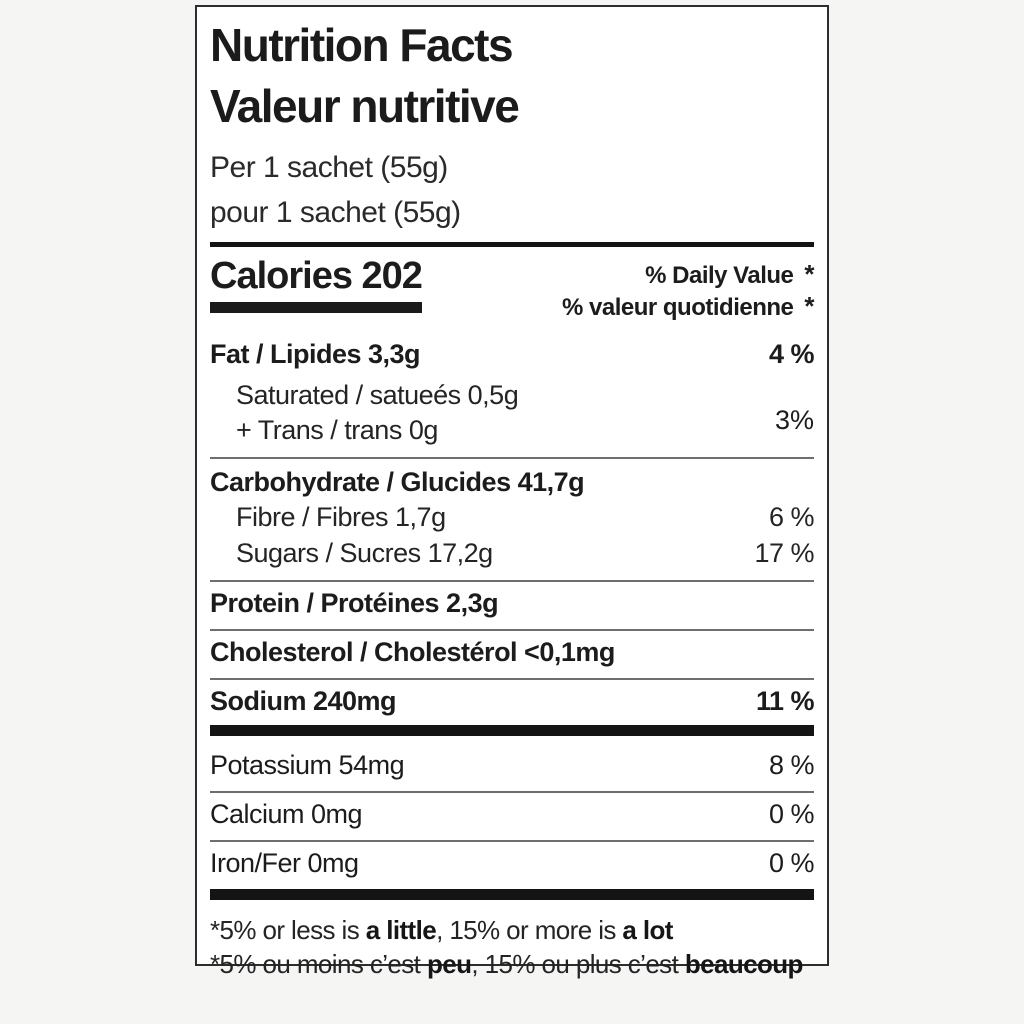  What do you see at coordinates (578, 964) in the screenshot?
I see `footnote-fr-text-2: , 15% ou plus c’est` at bounding box center [578, 964].